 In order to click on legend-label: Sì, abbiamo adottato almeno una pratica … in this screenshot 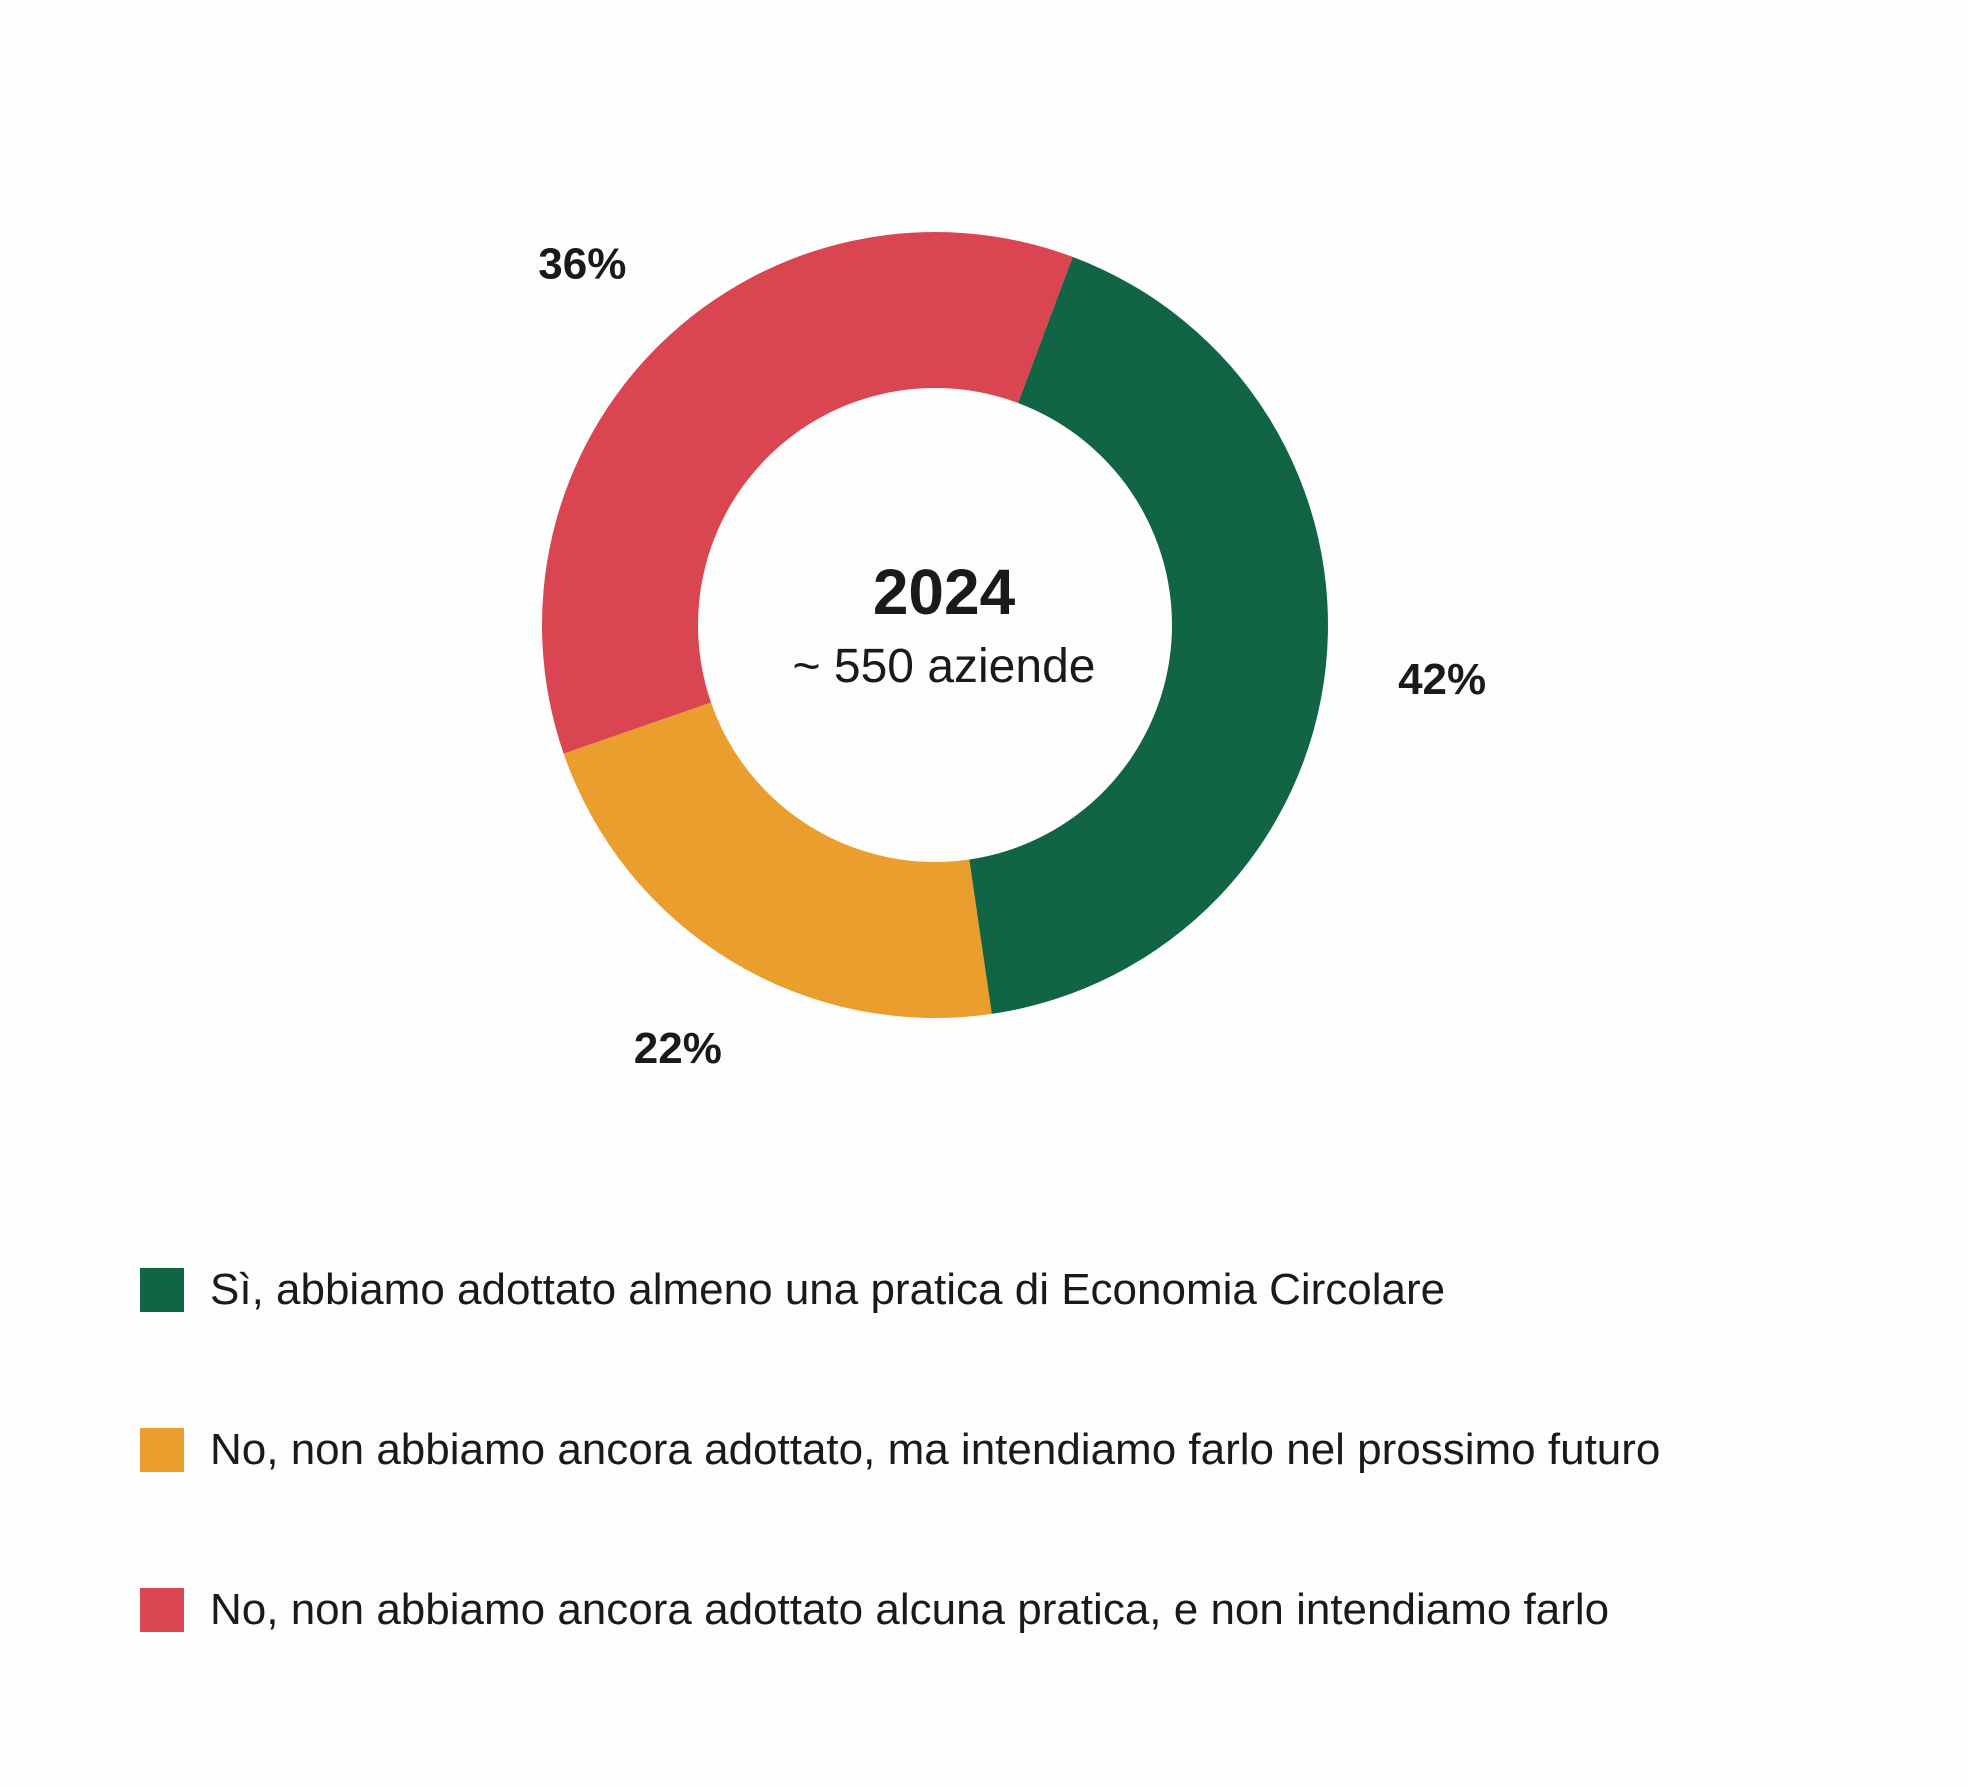, I will do `click(828, 1289)`.